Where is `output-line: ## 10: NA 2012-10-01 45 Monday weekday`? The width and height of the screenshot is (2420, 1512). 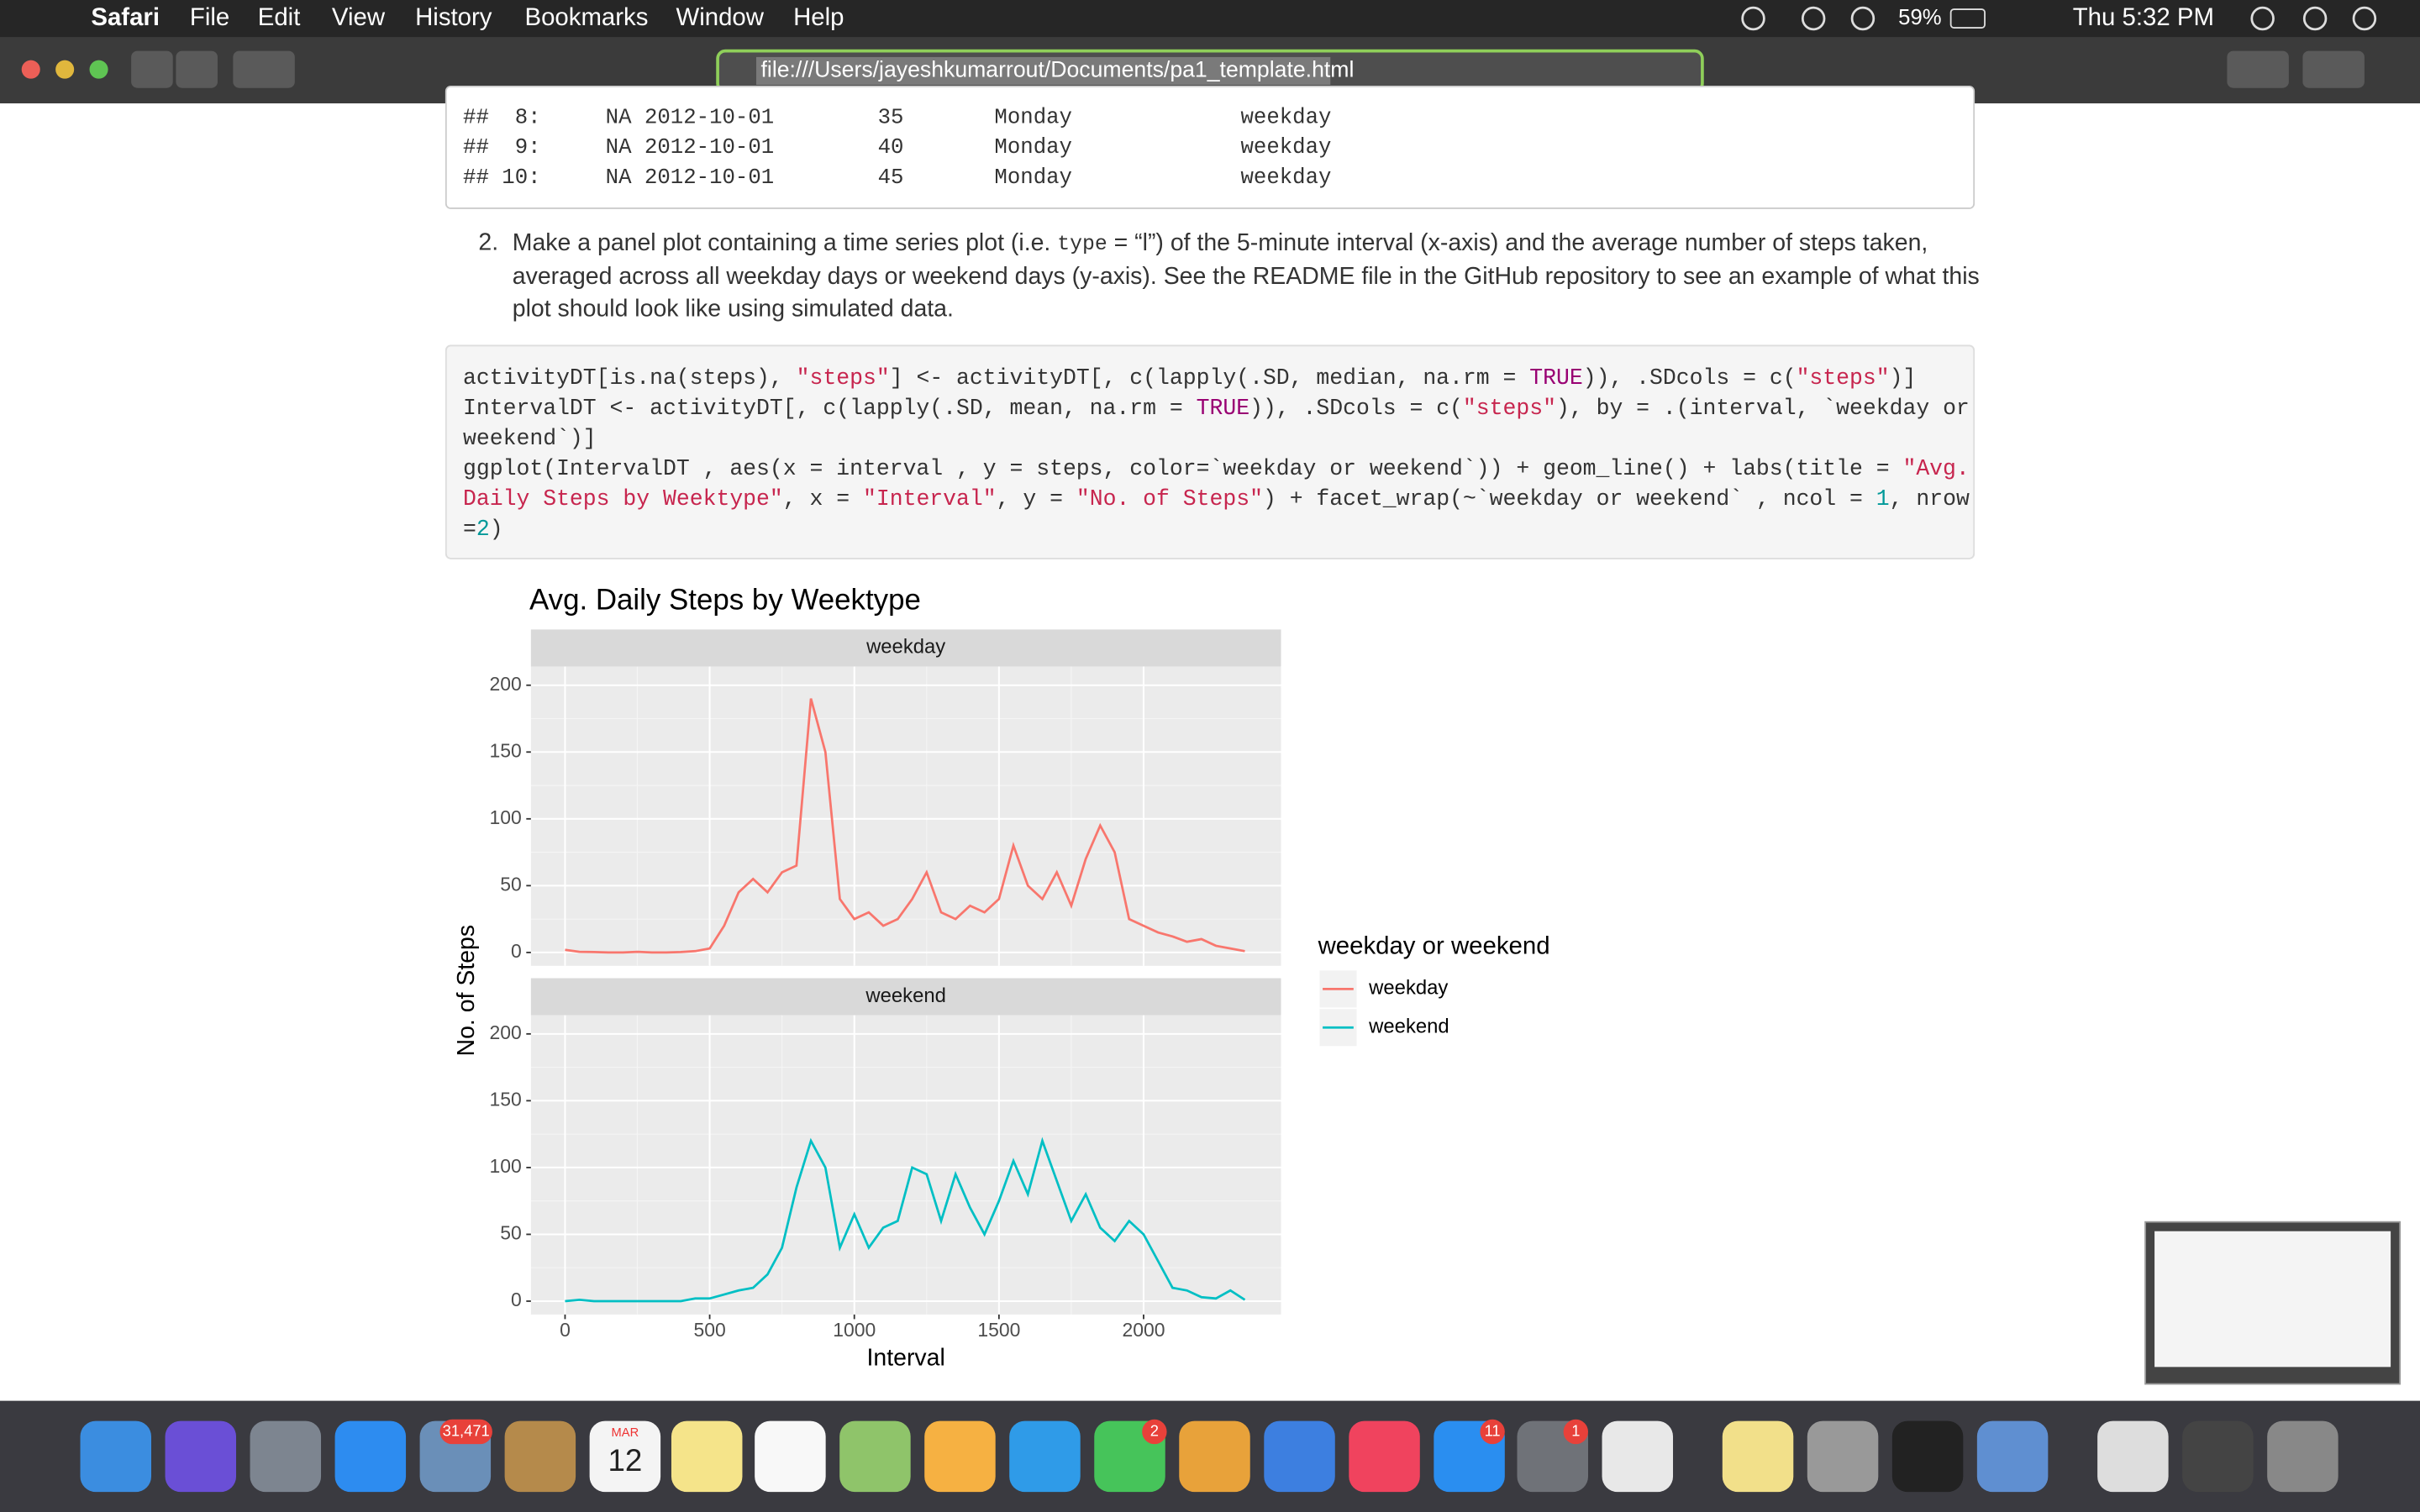 output-line: ## 10: NA 2012-10-01 45 Monday weekday is located at coordinates (897, 177).